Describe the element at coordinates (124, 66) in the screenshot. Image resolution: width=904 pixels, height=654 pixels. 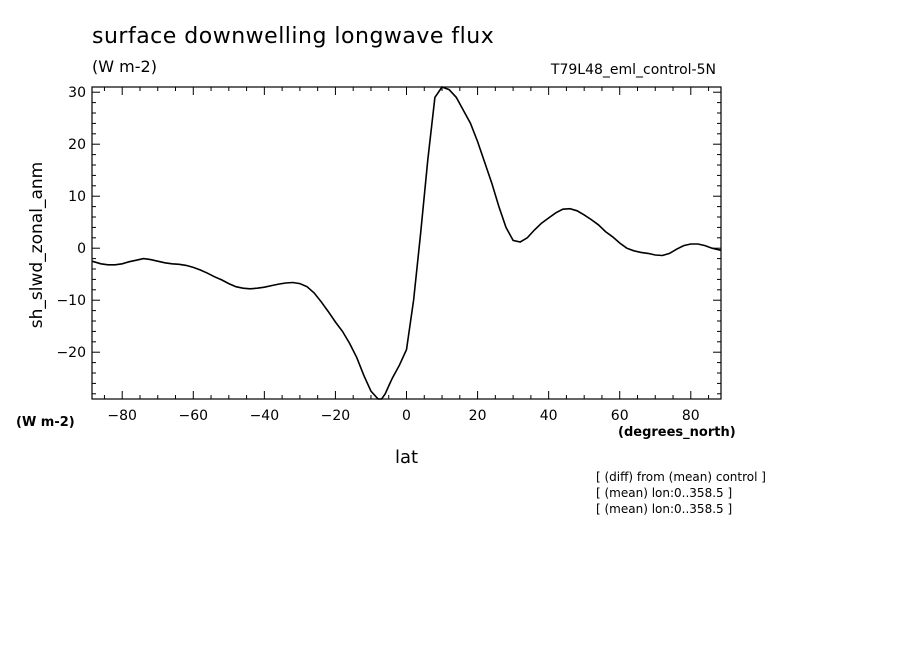
I see `chart-units: (W m-2)` at that location.